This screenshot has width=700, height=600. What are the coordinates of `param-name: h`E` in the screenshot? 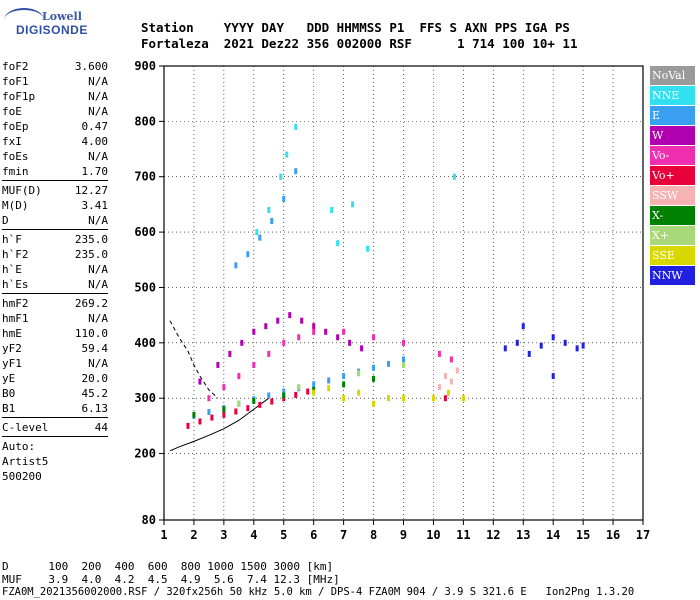 It's located at (12, 269).